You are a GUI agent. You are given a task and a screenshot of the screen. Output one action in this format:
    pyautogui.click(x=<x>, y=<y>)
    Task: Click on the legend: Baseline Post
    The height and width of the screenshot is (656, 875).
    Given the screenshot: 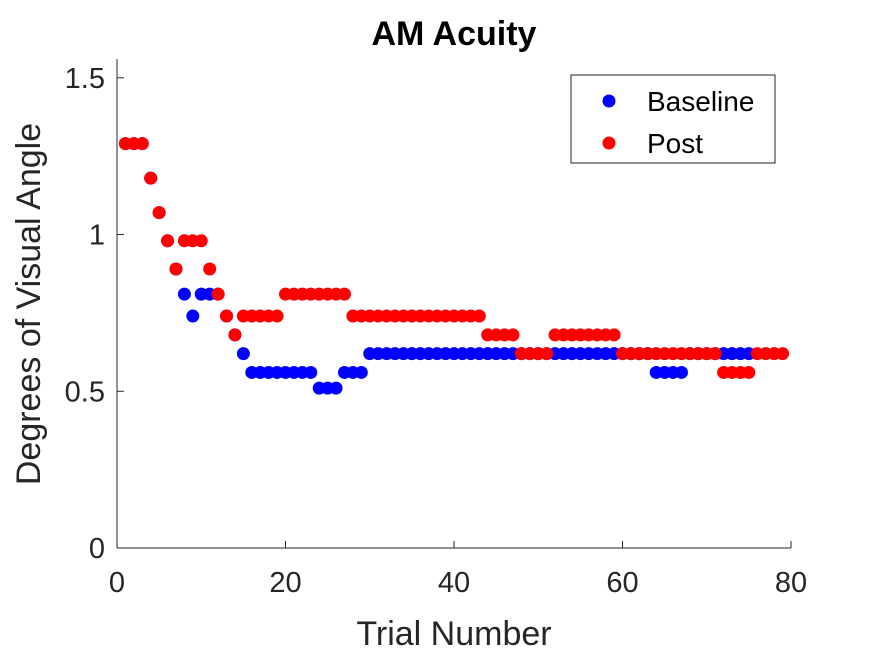 What is the action you would take?
    pyautogui.click(x=673, y=119)
    